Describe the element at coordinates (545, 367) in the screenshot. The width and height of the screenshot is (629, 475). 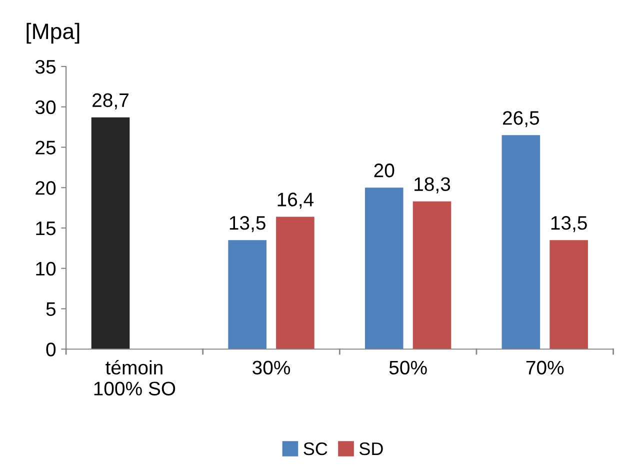
I see `x-tick-label: 70%` at that location.